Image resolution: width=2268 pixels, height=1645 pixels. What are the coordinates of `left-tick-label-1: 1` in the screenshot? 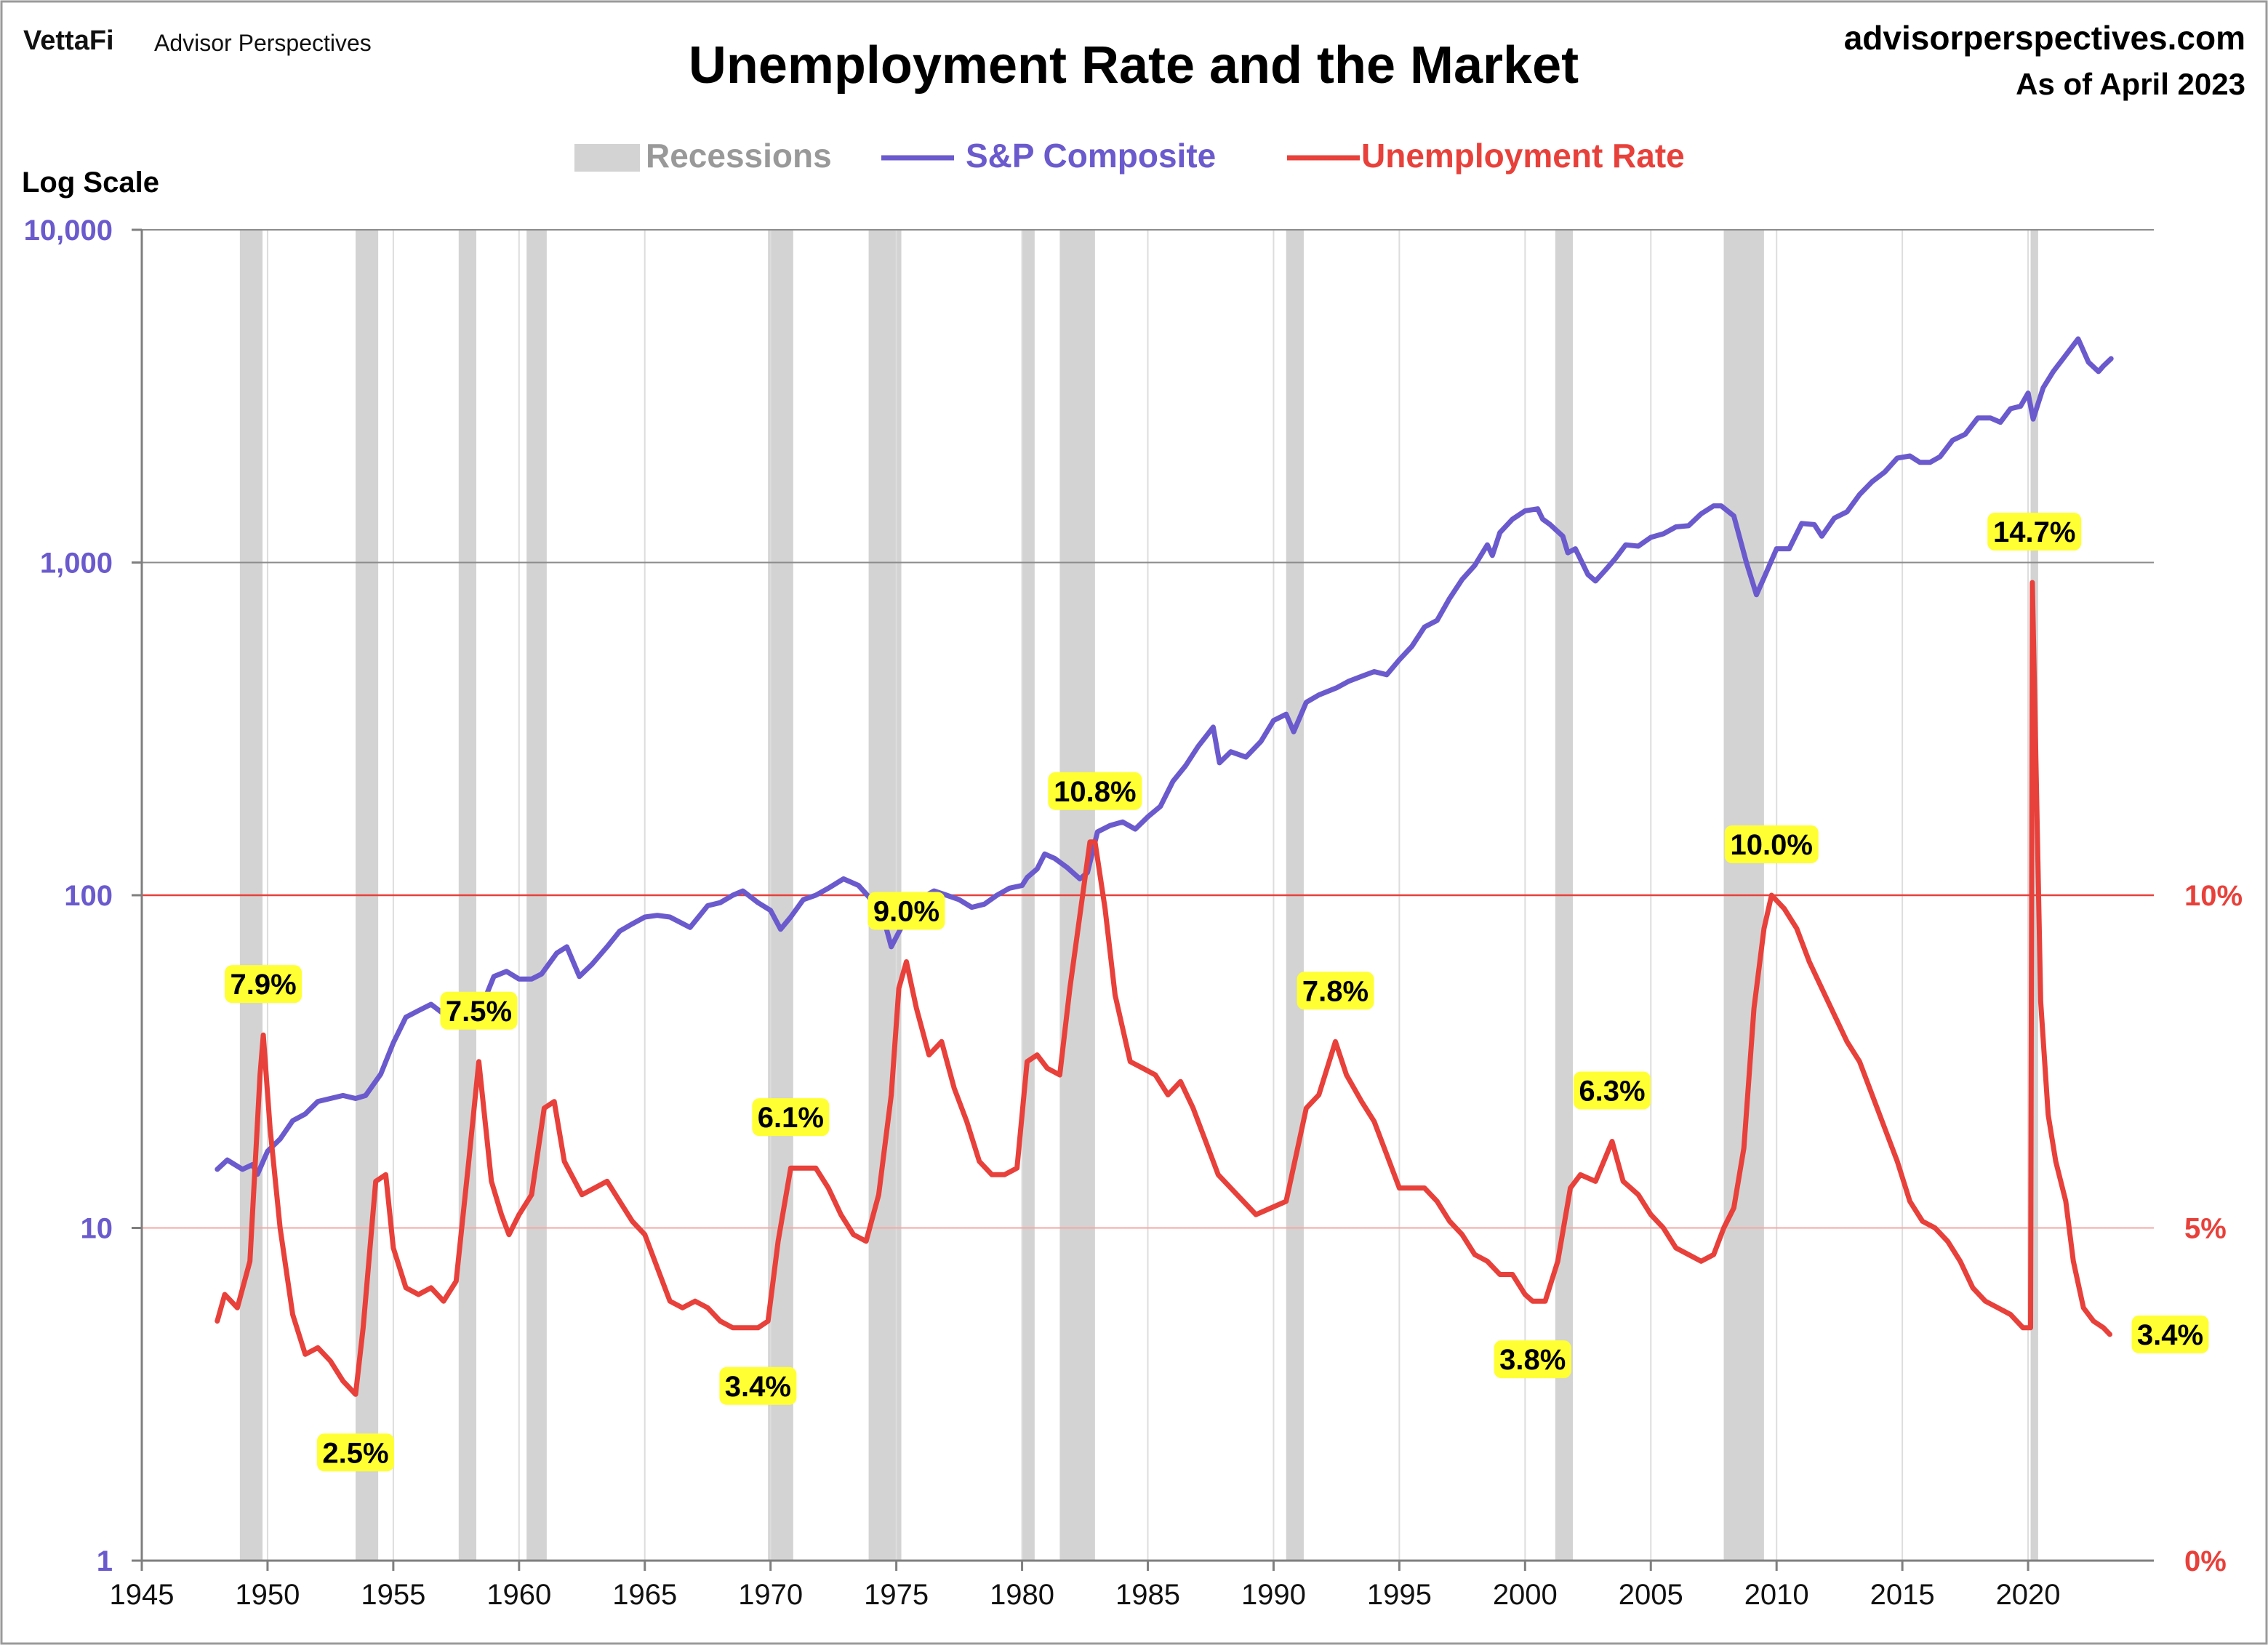 It's located at (105, 1561).